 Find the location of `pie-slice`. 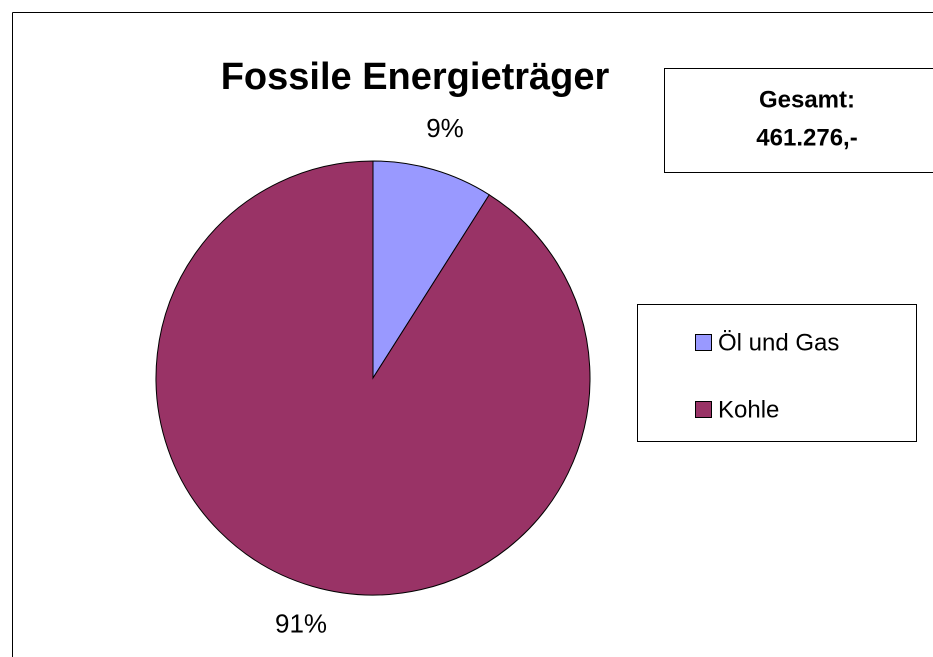

pie-slice is located at coordinates (431, 270).